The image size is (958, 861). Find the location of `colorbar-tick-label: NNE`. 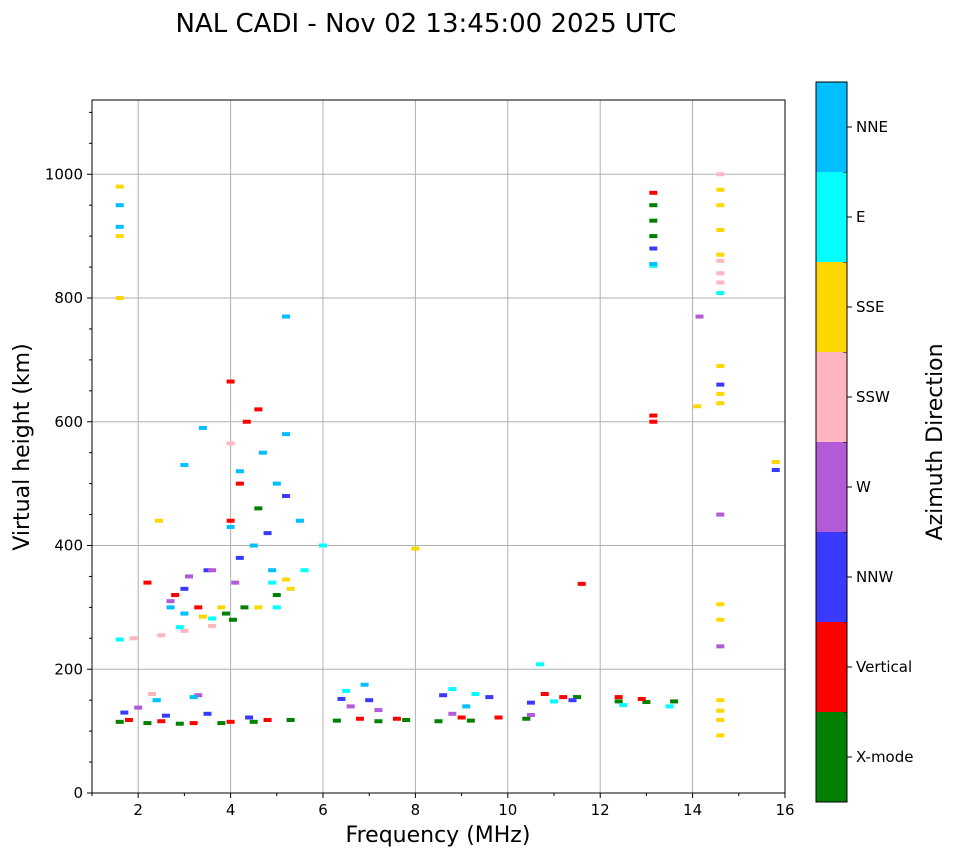

colorbar-tick-label: NNE is located at coordinates (872, 127).